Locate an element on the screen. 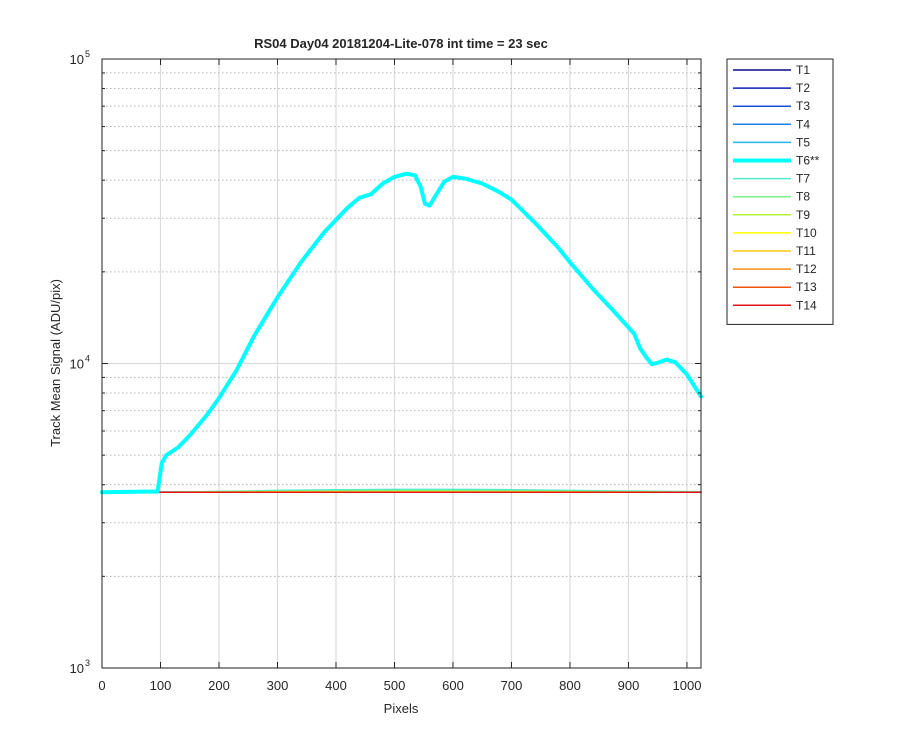 This screenshot has height=750, width=900. x-tick-label: 100 is located at coordinates (161, 685).